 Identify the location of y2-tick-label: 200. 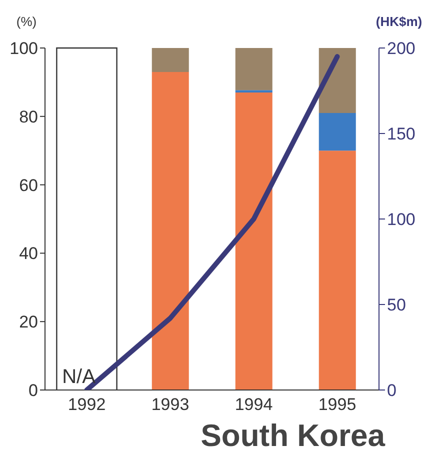
(401, 48).